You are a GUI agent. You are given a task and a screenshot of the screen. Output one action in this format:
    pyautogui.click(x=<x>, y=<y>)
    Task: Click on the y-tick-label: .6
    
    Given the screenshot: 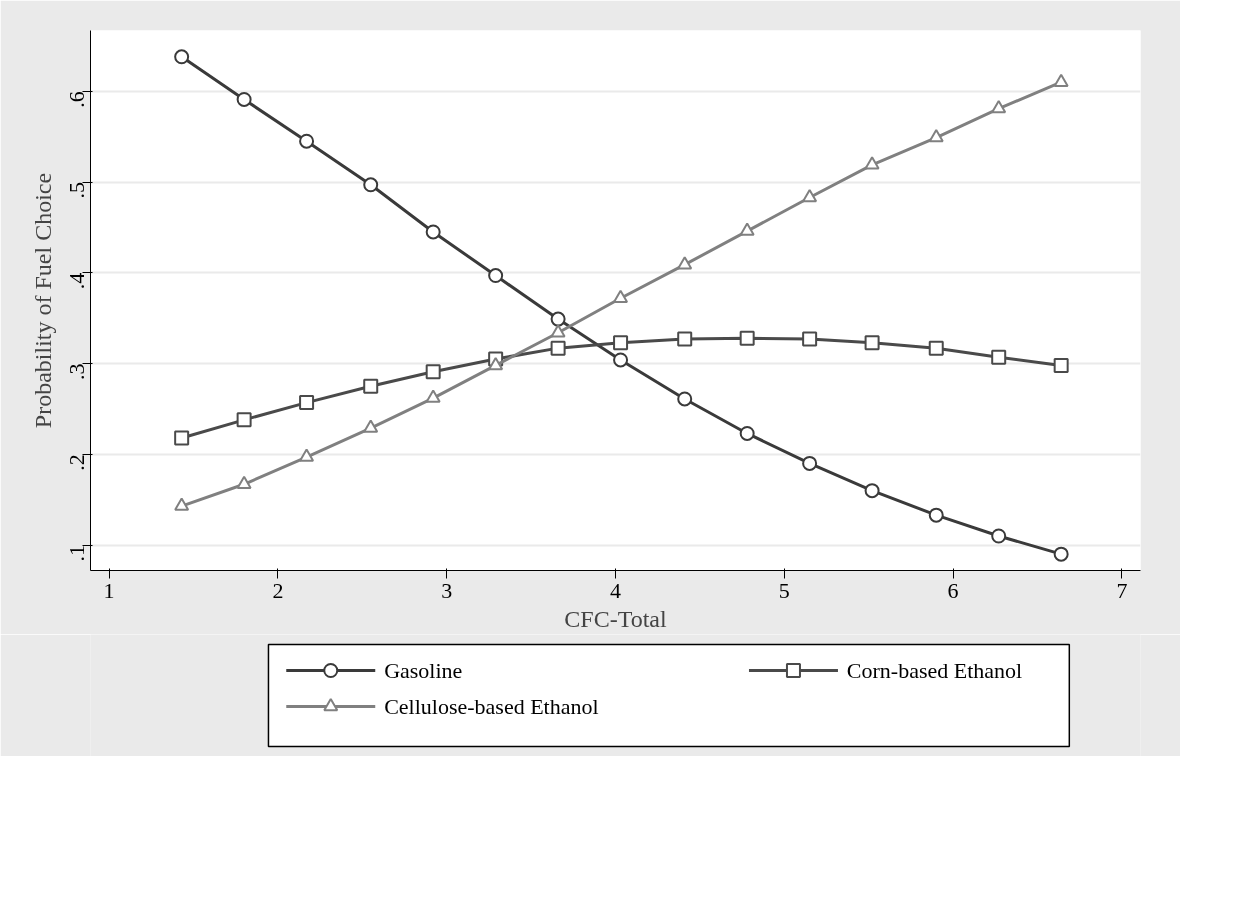 What is the action you would take?
    pyautogui.click(x=77, y=99)
    